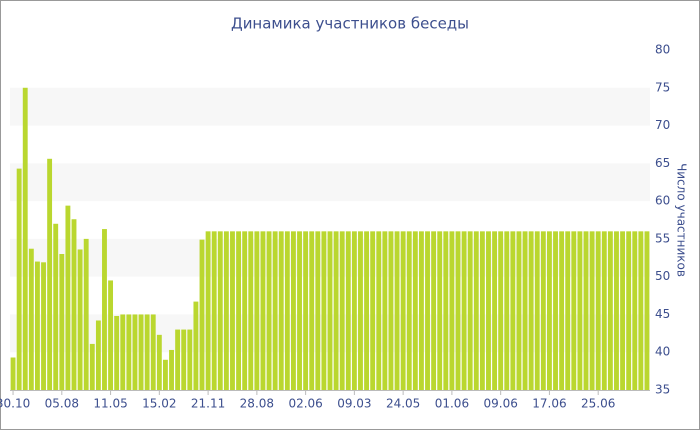 This screenshot has height=430, width=700. What do you see at coordinates (549, 404) in the screenshot?
I see `x-tick-label: 17.06` at bounding box center [549, 404].